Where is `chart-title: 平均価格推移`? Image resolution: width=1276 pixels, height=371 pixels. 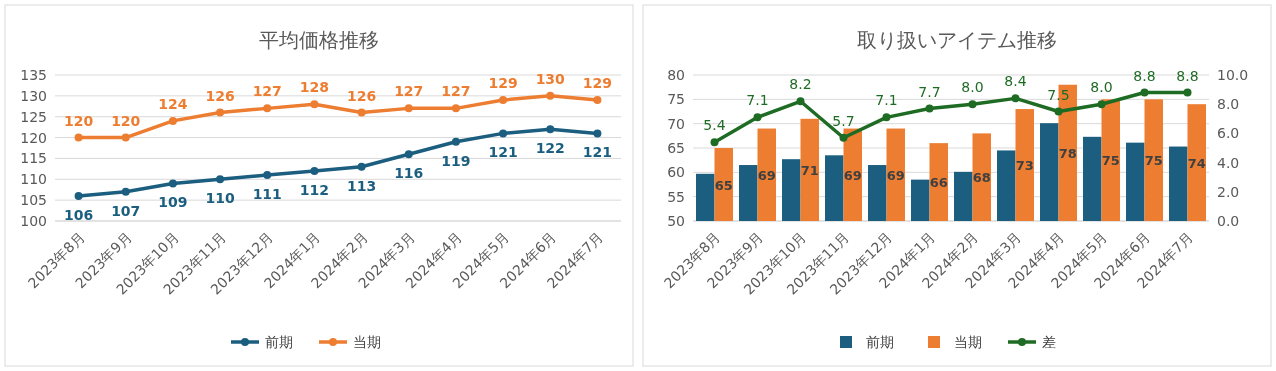
chart-title: 平均価格推移 is located at coordinates (319, 40).